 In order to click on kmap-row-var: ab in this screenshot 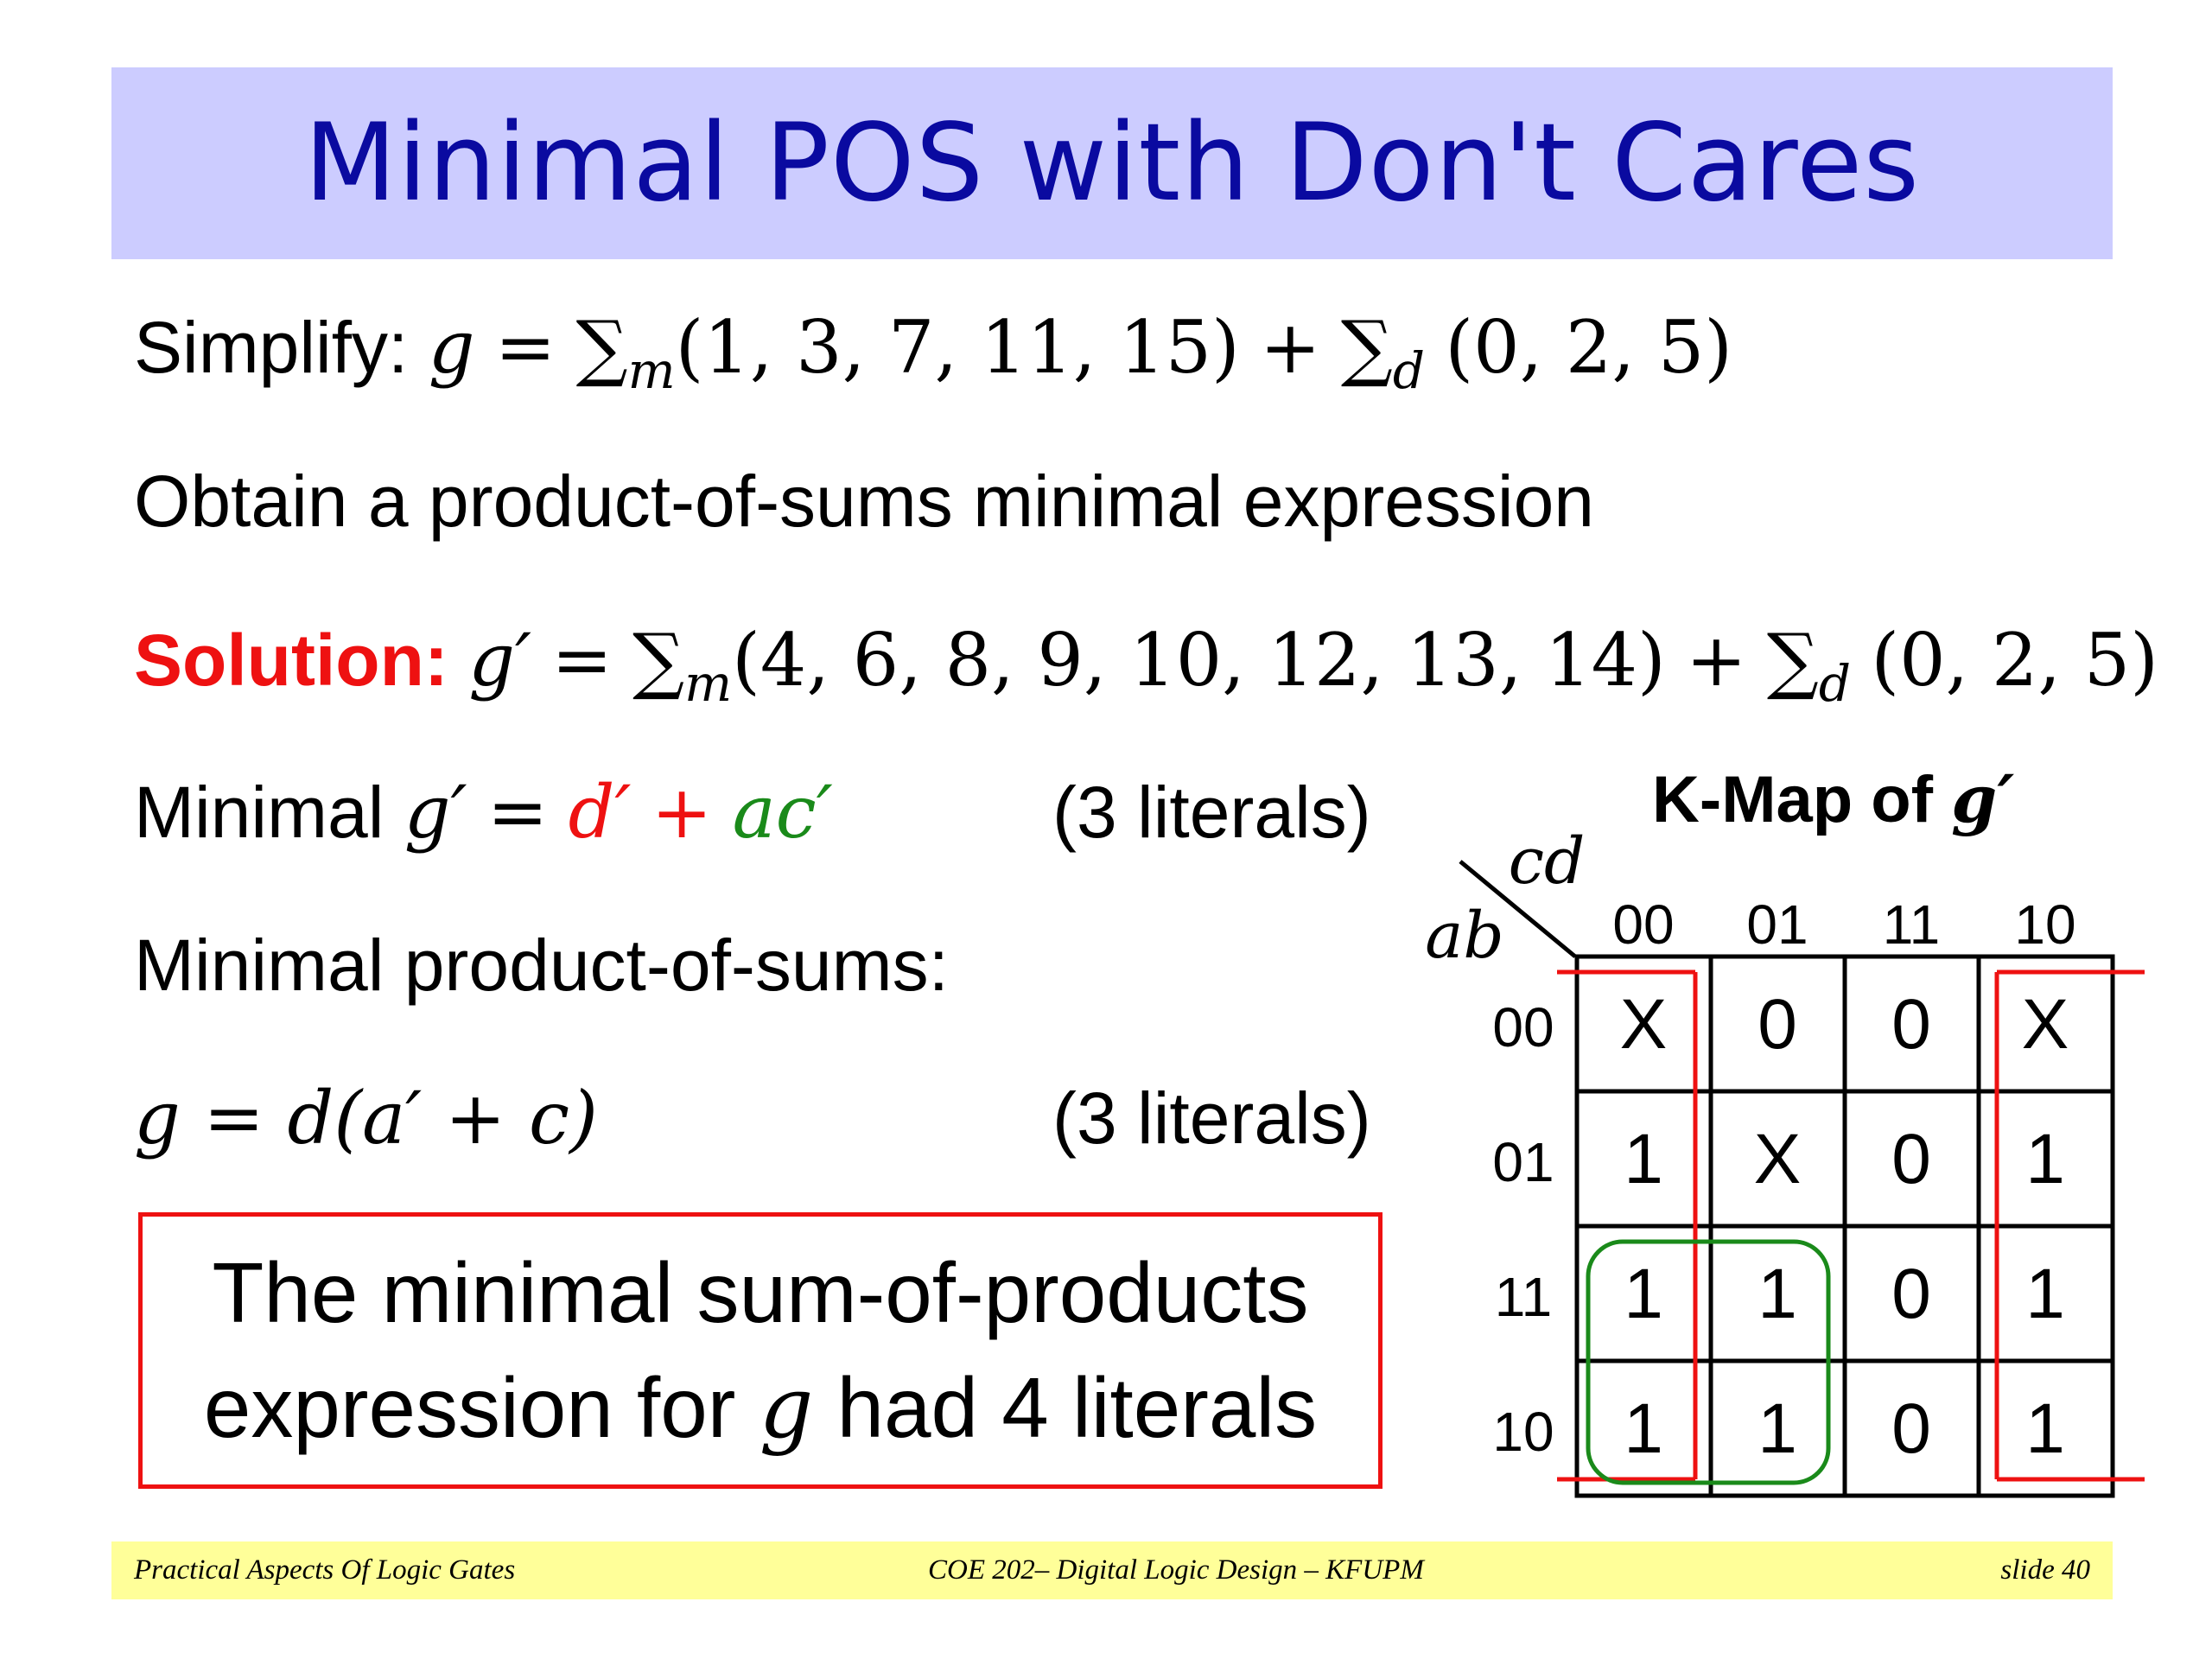, I will do `click(1464, 936)`.